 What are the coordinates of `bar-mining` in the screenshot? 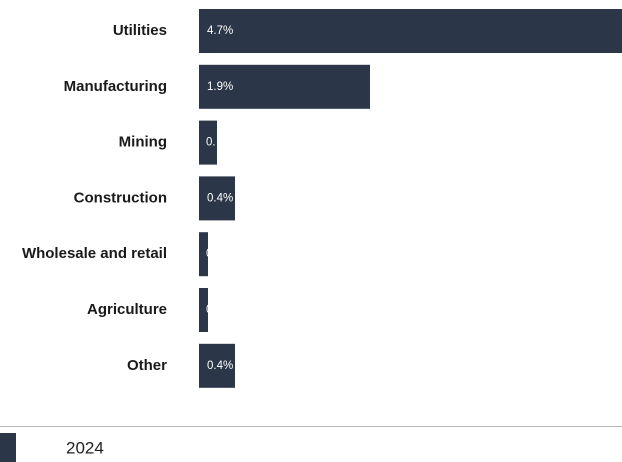 It's located at (208, 142).